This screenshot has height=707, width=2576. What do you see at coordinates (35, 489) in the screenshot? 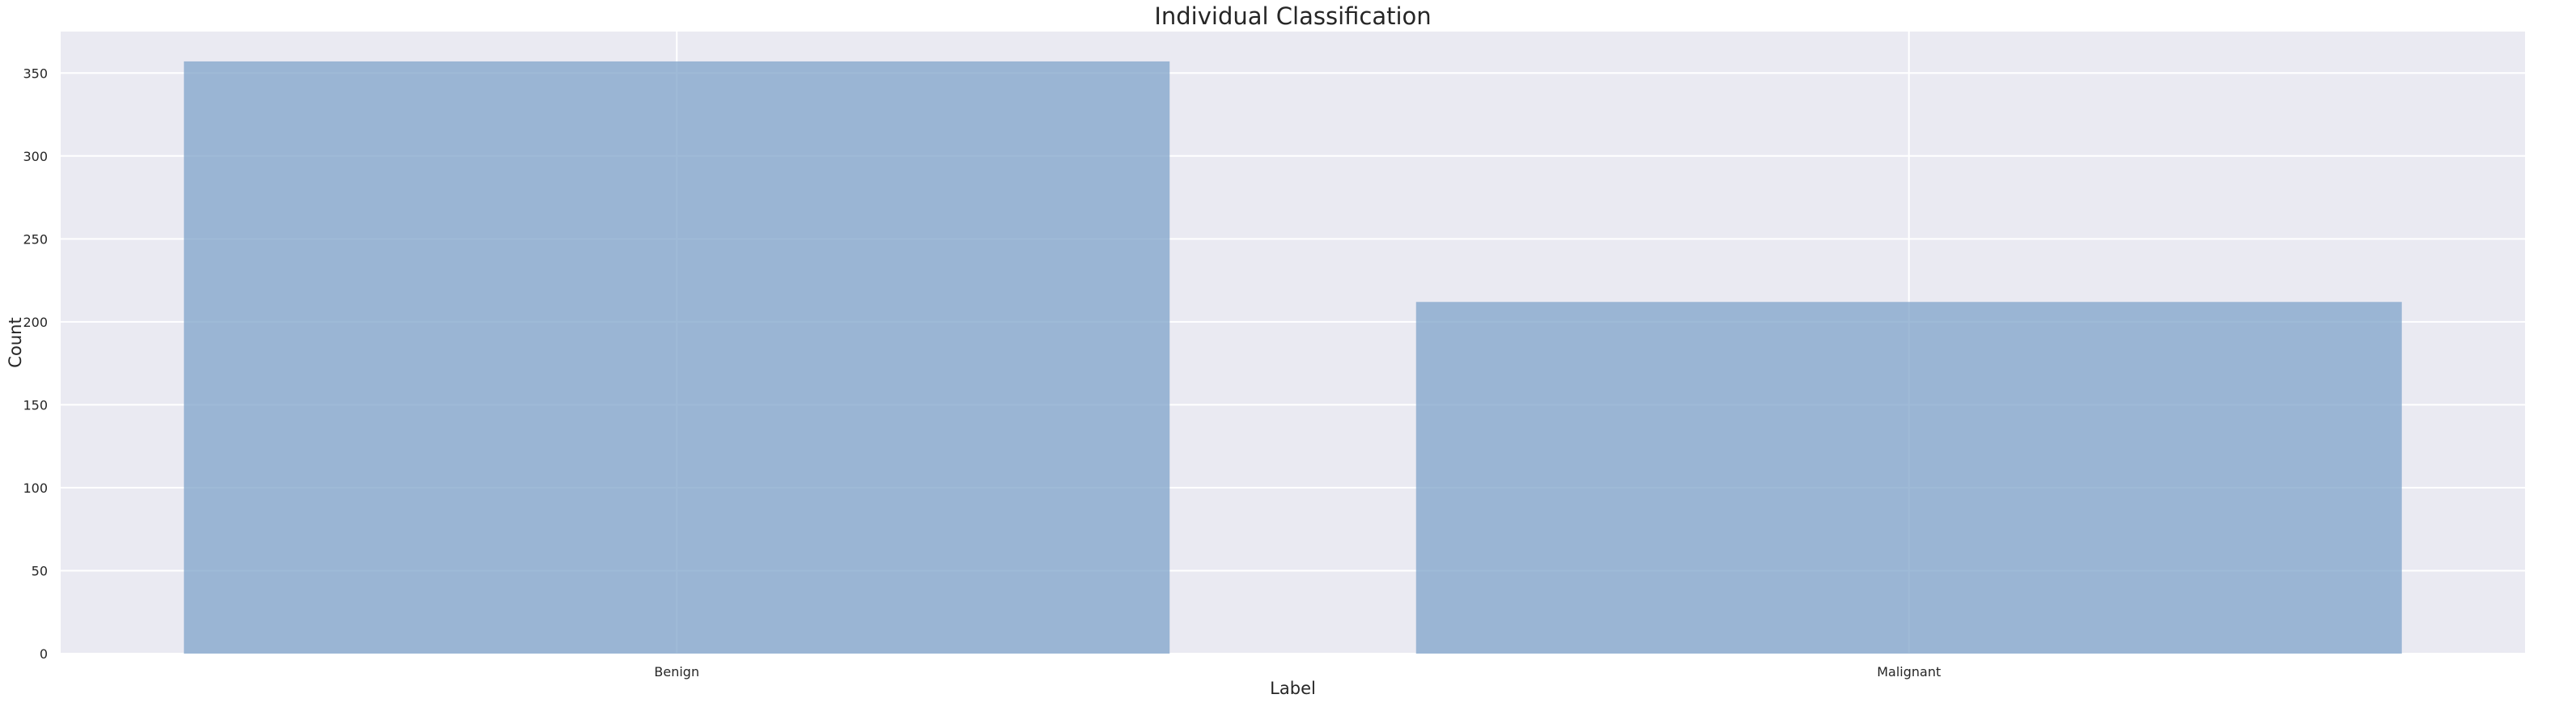
I see `y-tick-label: 100` at bounding box center [35, 489].